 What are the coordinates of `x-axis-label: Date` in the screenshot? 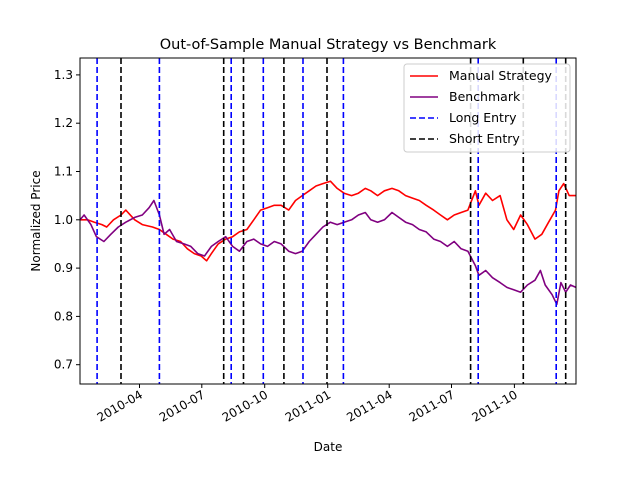 It's located at (328, 447).